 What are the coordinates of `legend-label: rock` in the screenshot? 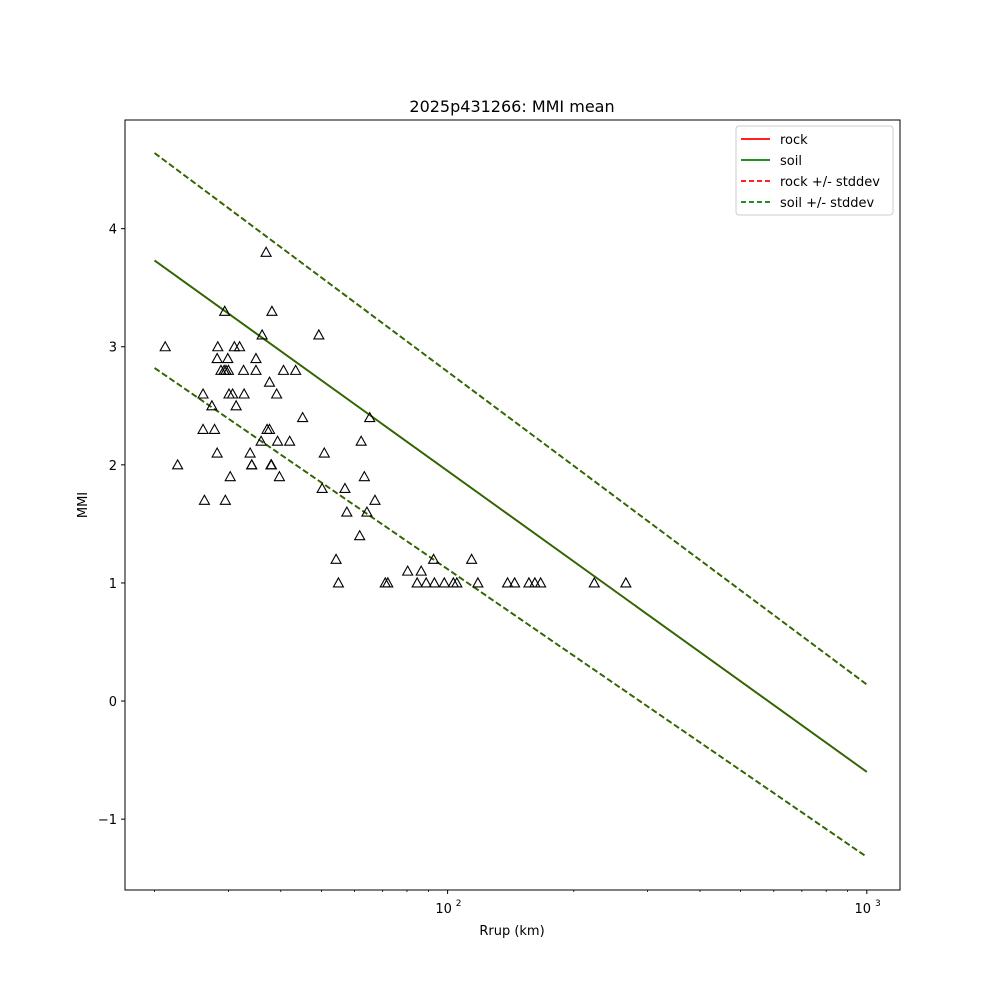 It's located at (794, 140).